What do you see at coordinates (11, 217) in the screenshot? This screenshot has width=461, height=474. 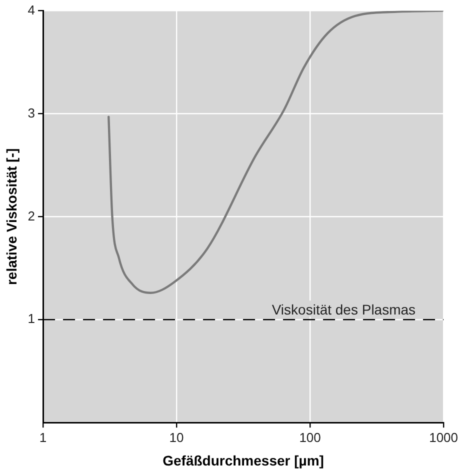 I see `y-axis-title: relative Viskosität [-]` at bounding box center [11, 217].